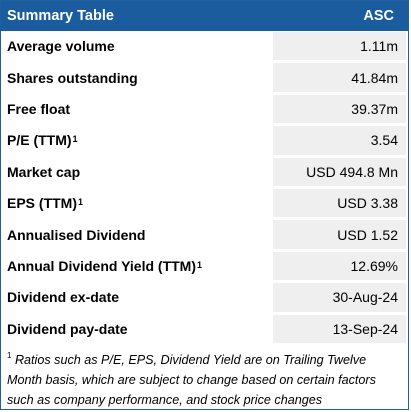 This screenshot has width=411, height=412. I want to click on table-row: P/E (TTM) 1 3.54, so click(204, 141).